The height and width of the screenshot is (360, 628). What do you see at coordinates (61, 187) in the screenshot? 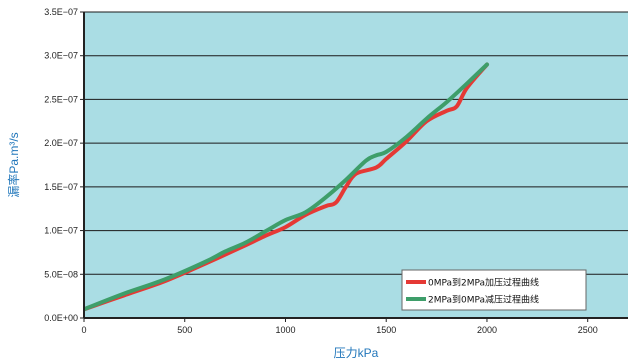
I see `y-tick-label: 1.5E−07` at bounding box center [61, 187].